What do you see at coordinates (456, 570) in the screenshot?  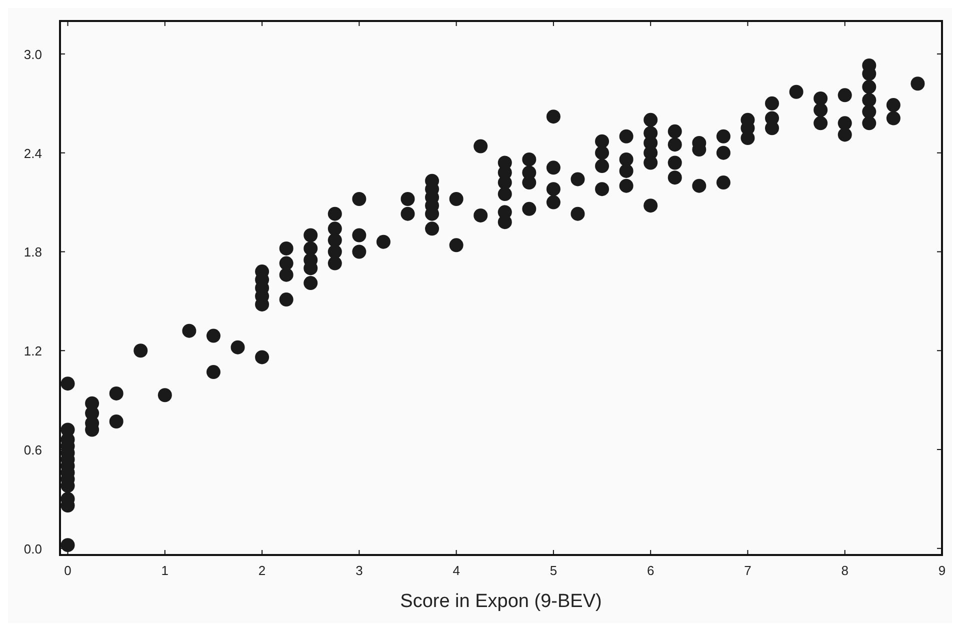 I see `x-tick-label: 4` at bounding box center [456, 570].